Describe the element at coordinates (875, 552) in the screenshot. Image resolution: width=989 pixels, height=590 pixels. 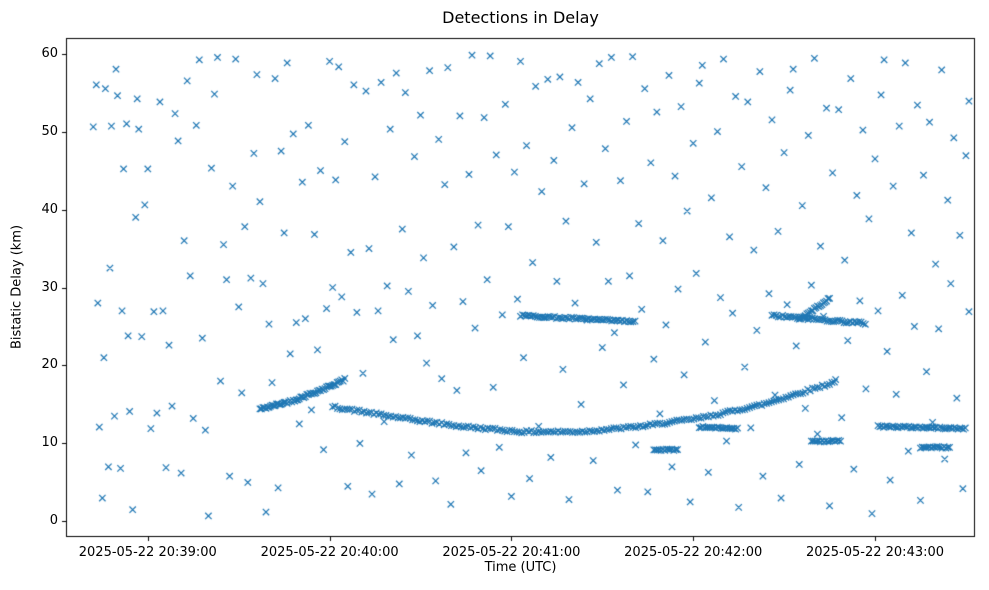
I see `x-tick-label: 2025-05-22 20:43:00` at that location.